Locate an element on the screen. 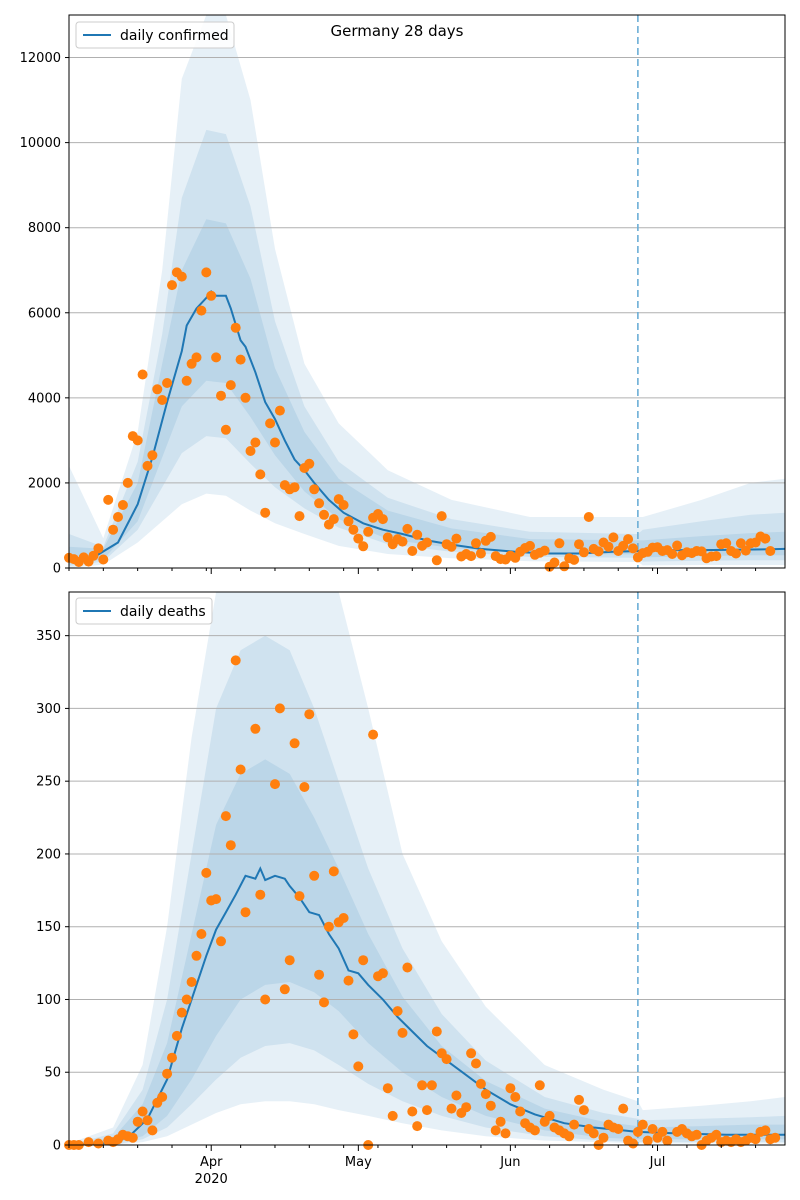 This screenshot has height=1200, width=800. y-tick-label: 6000 is located at coordinates (44, 313).